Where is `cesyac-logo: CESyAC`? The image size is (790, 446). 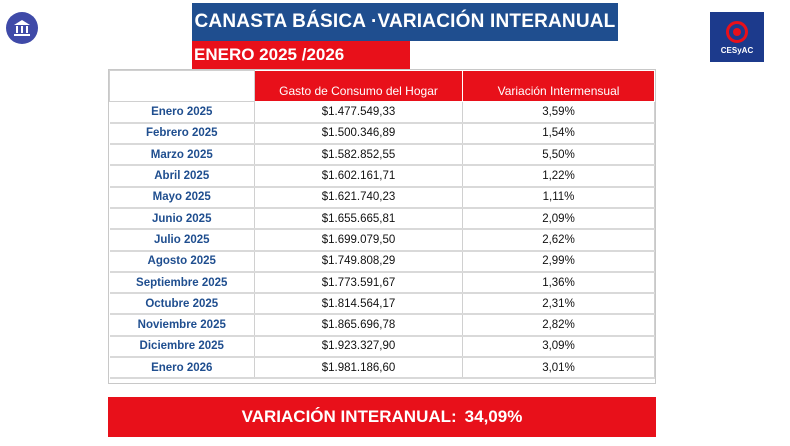
cesyac-logo: CESyAC is located at coordinates (737, 37).